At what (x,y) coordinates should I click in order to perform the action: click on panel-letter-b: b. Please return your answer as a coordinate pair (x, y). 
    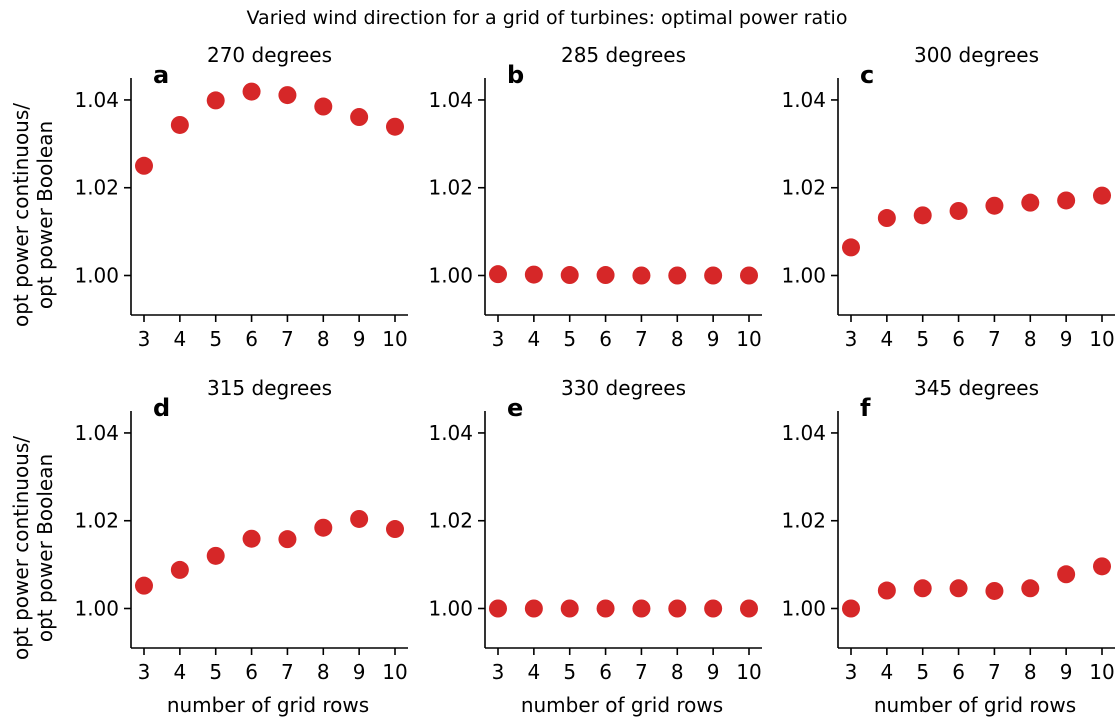
    Looking at the image, I should click on (515, 75).